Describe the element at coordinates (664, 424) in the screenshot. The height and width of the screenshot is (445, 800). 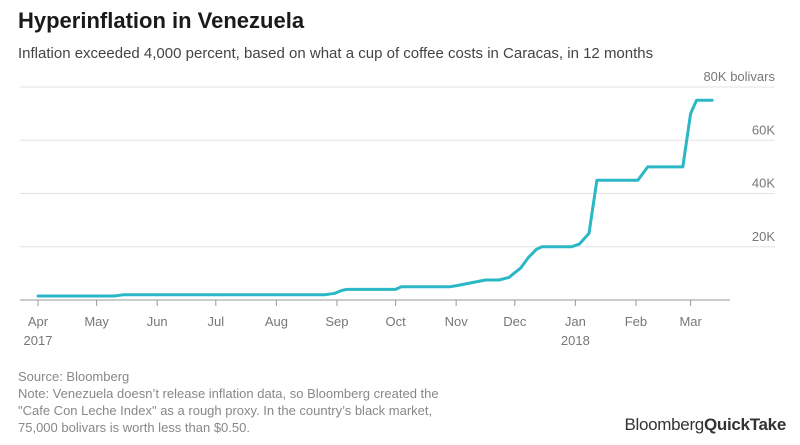
I see `brand-bloomberg: Bloomberg` at that location.